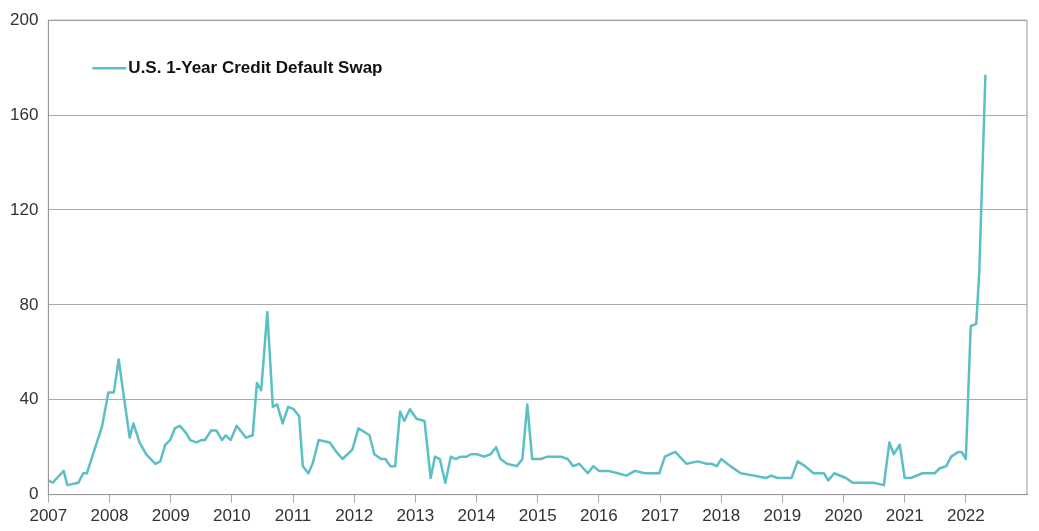 This screenshot has width=1039, height=531. Describe the element at coordinates (109, 516) in the screenshot. I see `x-tick-label: 2008` at that location.